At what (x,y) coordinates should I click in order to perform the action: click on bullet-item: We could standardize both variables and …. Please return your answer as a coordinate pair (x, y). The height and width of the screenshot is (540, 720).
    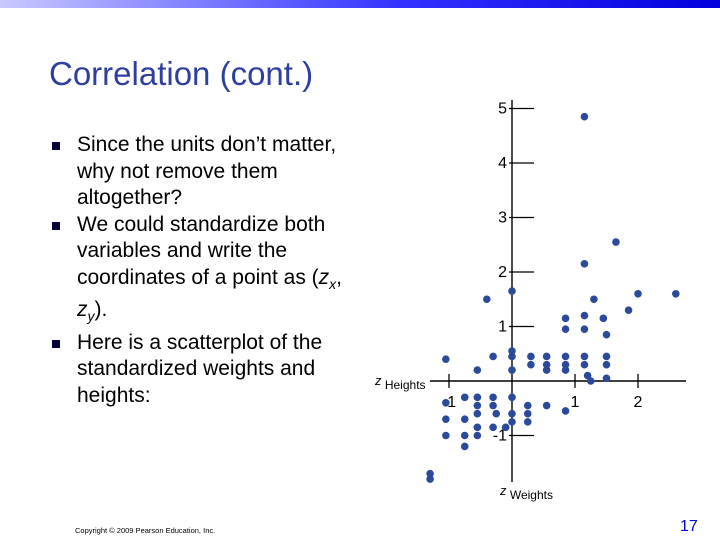
    Looking at the image, I should click on (202, 271).